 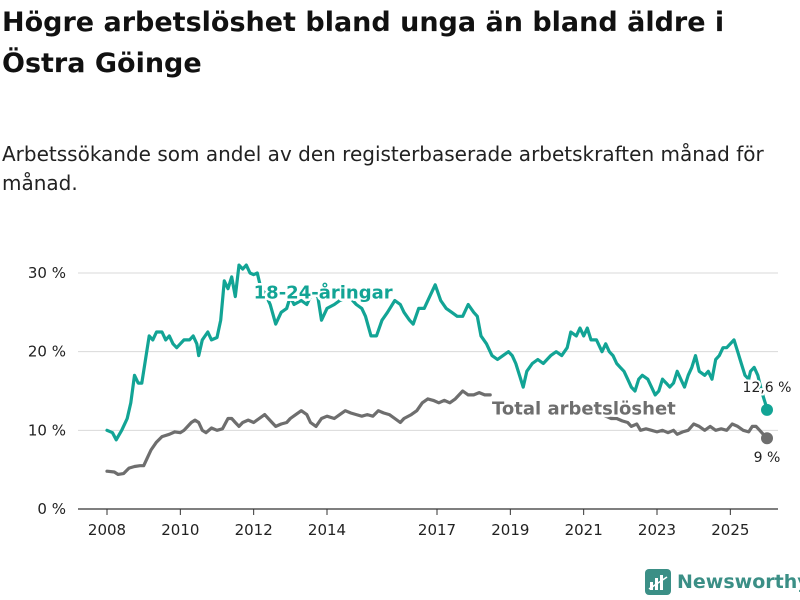 I want to click on brand-name: Newsworthy, so click(x=738, y=582).